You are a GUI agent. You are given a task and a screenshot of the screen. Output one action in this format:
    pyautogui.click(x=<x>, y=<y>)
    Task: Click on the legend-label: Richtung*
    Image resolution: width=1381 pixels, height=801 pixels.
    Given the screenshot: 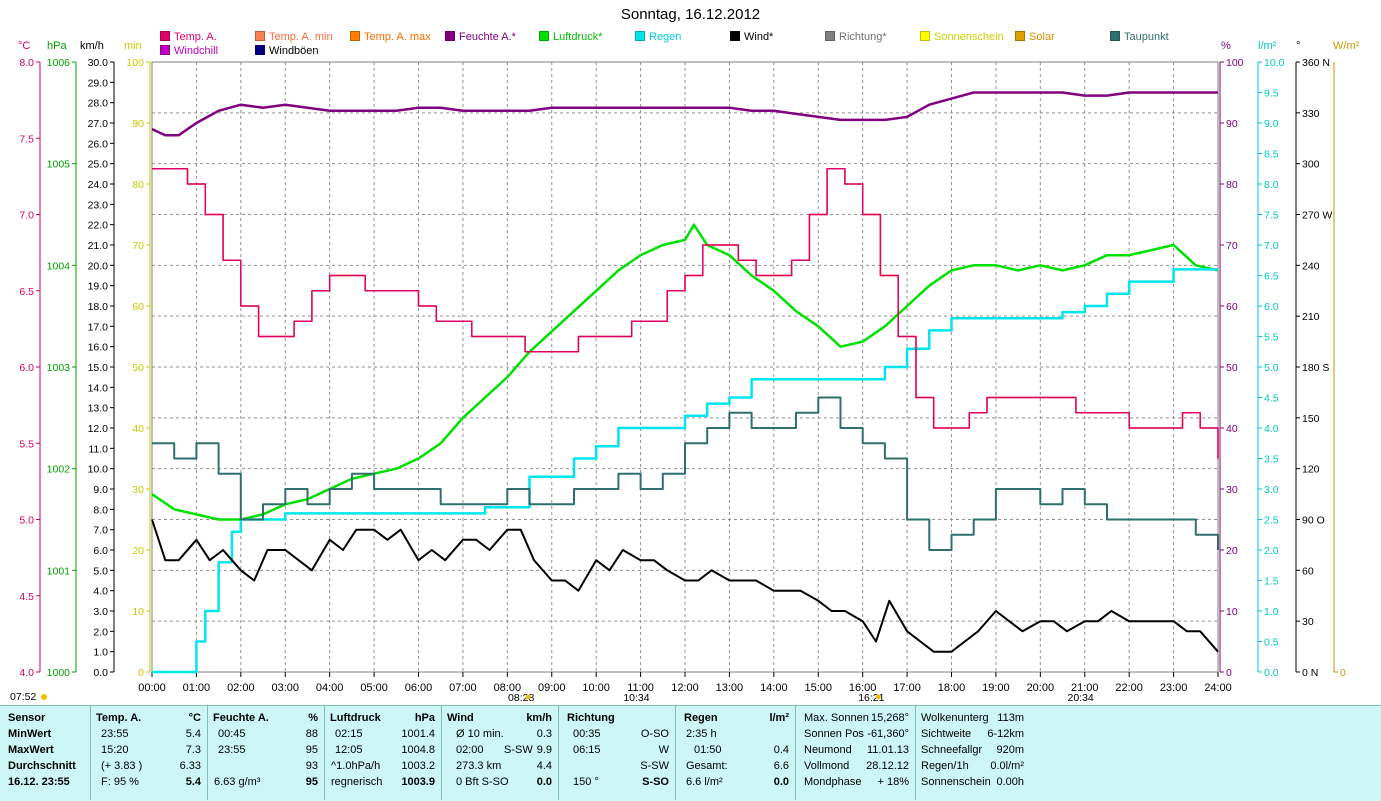 What is the action you would take?
    pyautogui.click(x=863, y=37)
    